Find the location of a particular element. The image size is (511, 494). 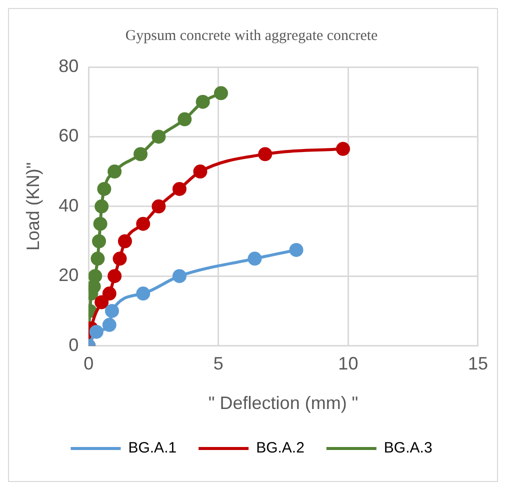

x-tick-label: 10 is located at coordinates (348, 364).